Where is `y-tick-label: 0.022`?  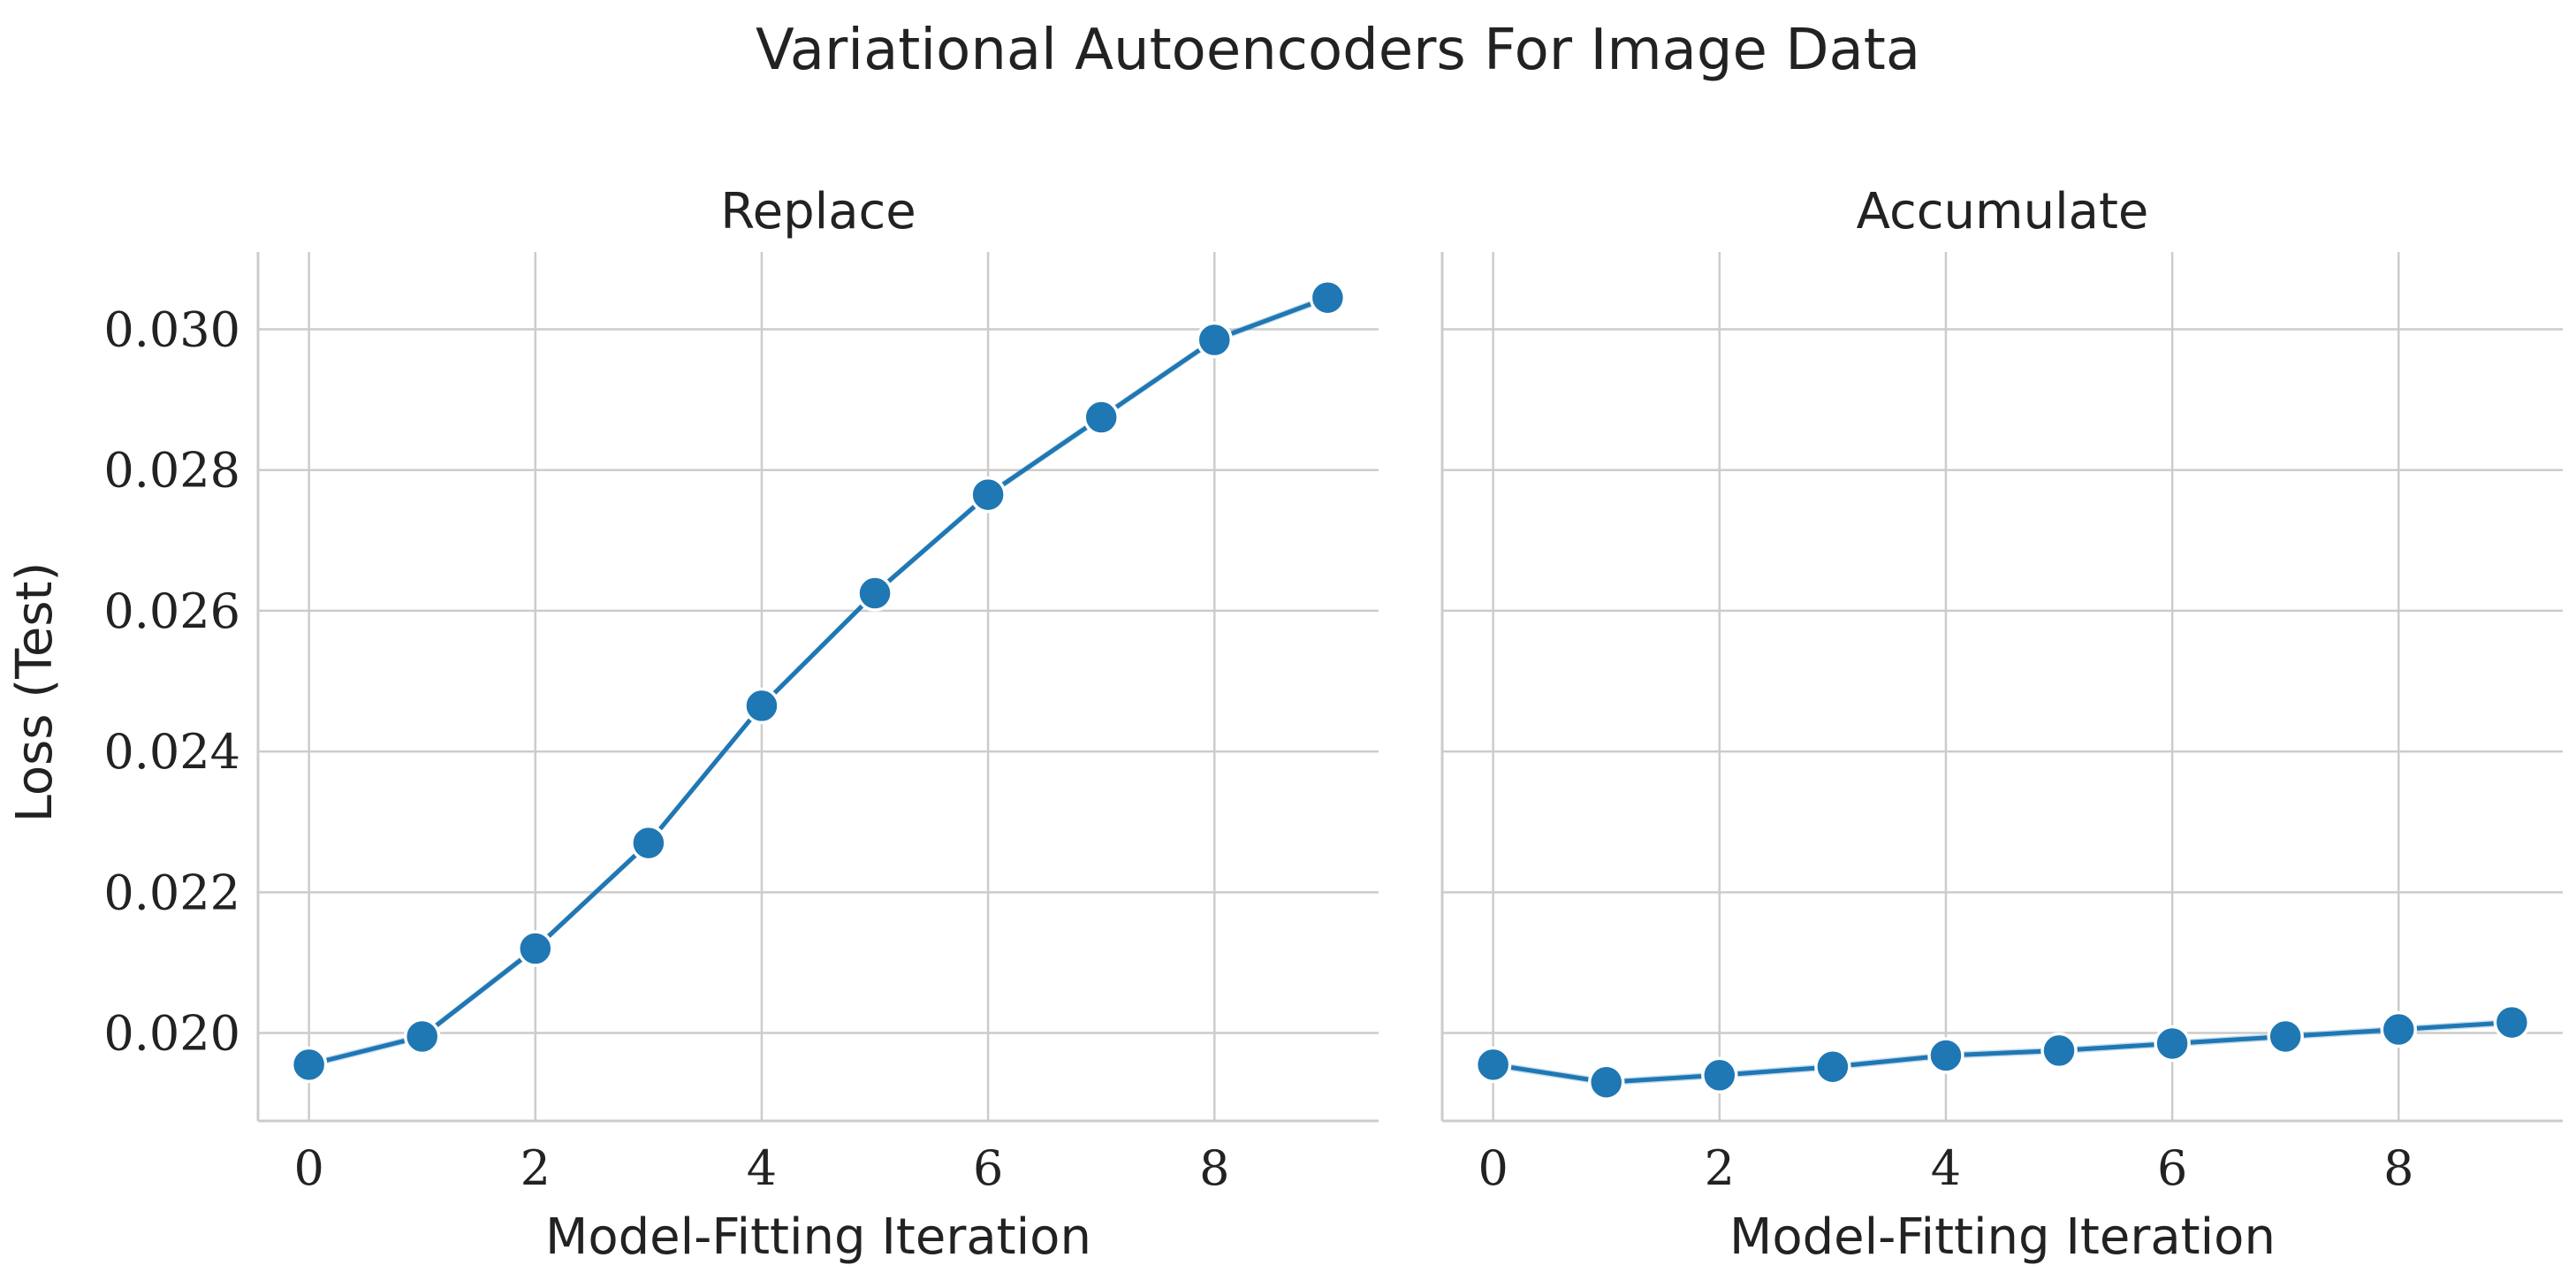 y-tick-label: 0.022 is located at coordinates (171, 892).